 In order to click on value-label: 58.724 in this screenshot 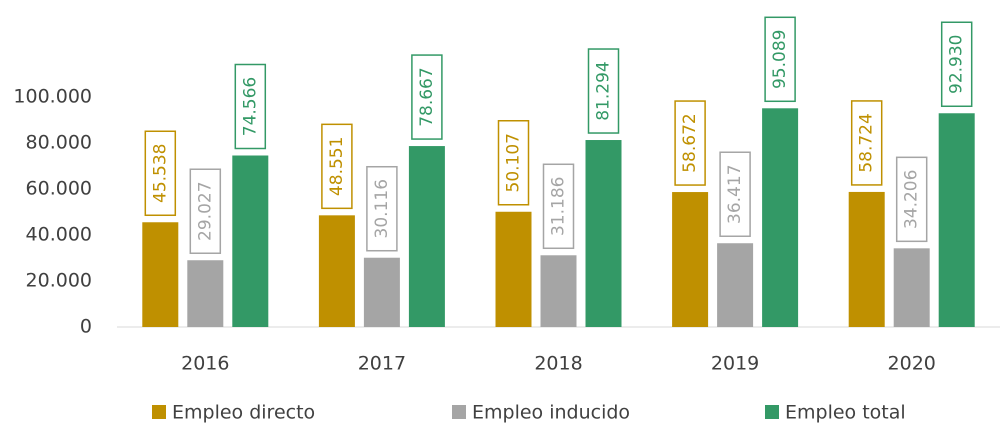, I will do `click(867, 142)`.